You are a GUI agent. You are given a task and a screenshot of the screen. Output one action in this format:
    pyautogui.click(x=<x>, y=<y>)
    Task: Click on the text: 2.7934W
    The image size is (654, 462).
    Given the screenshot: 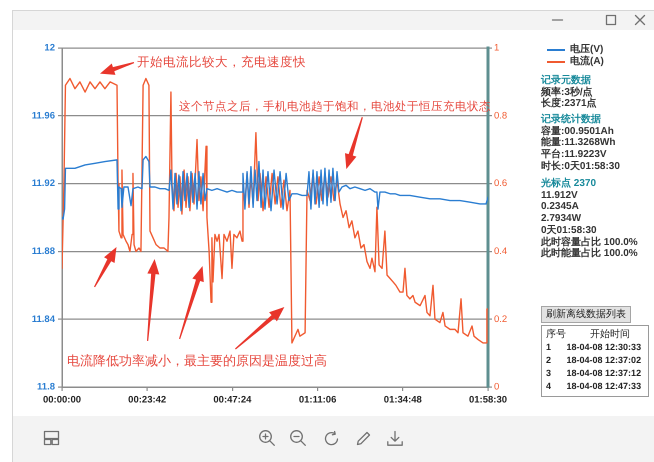 What is the action you would take?
    pyautogui.click(x=561, y=219)
    